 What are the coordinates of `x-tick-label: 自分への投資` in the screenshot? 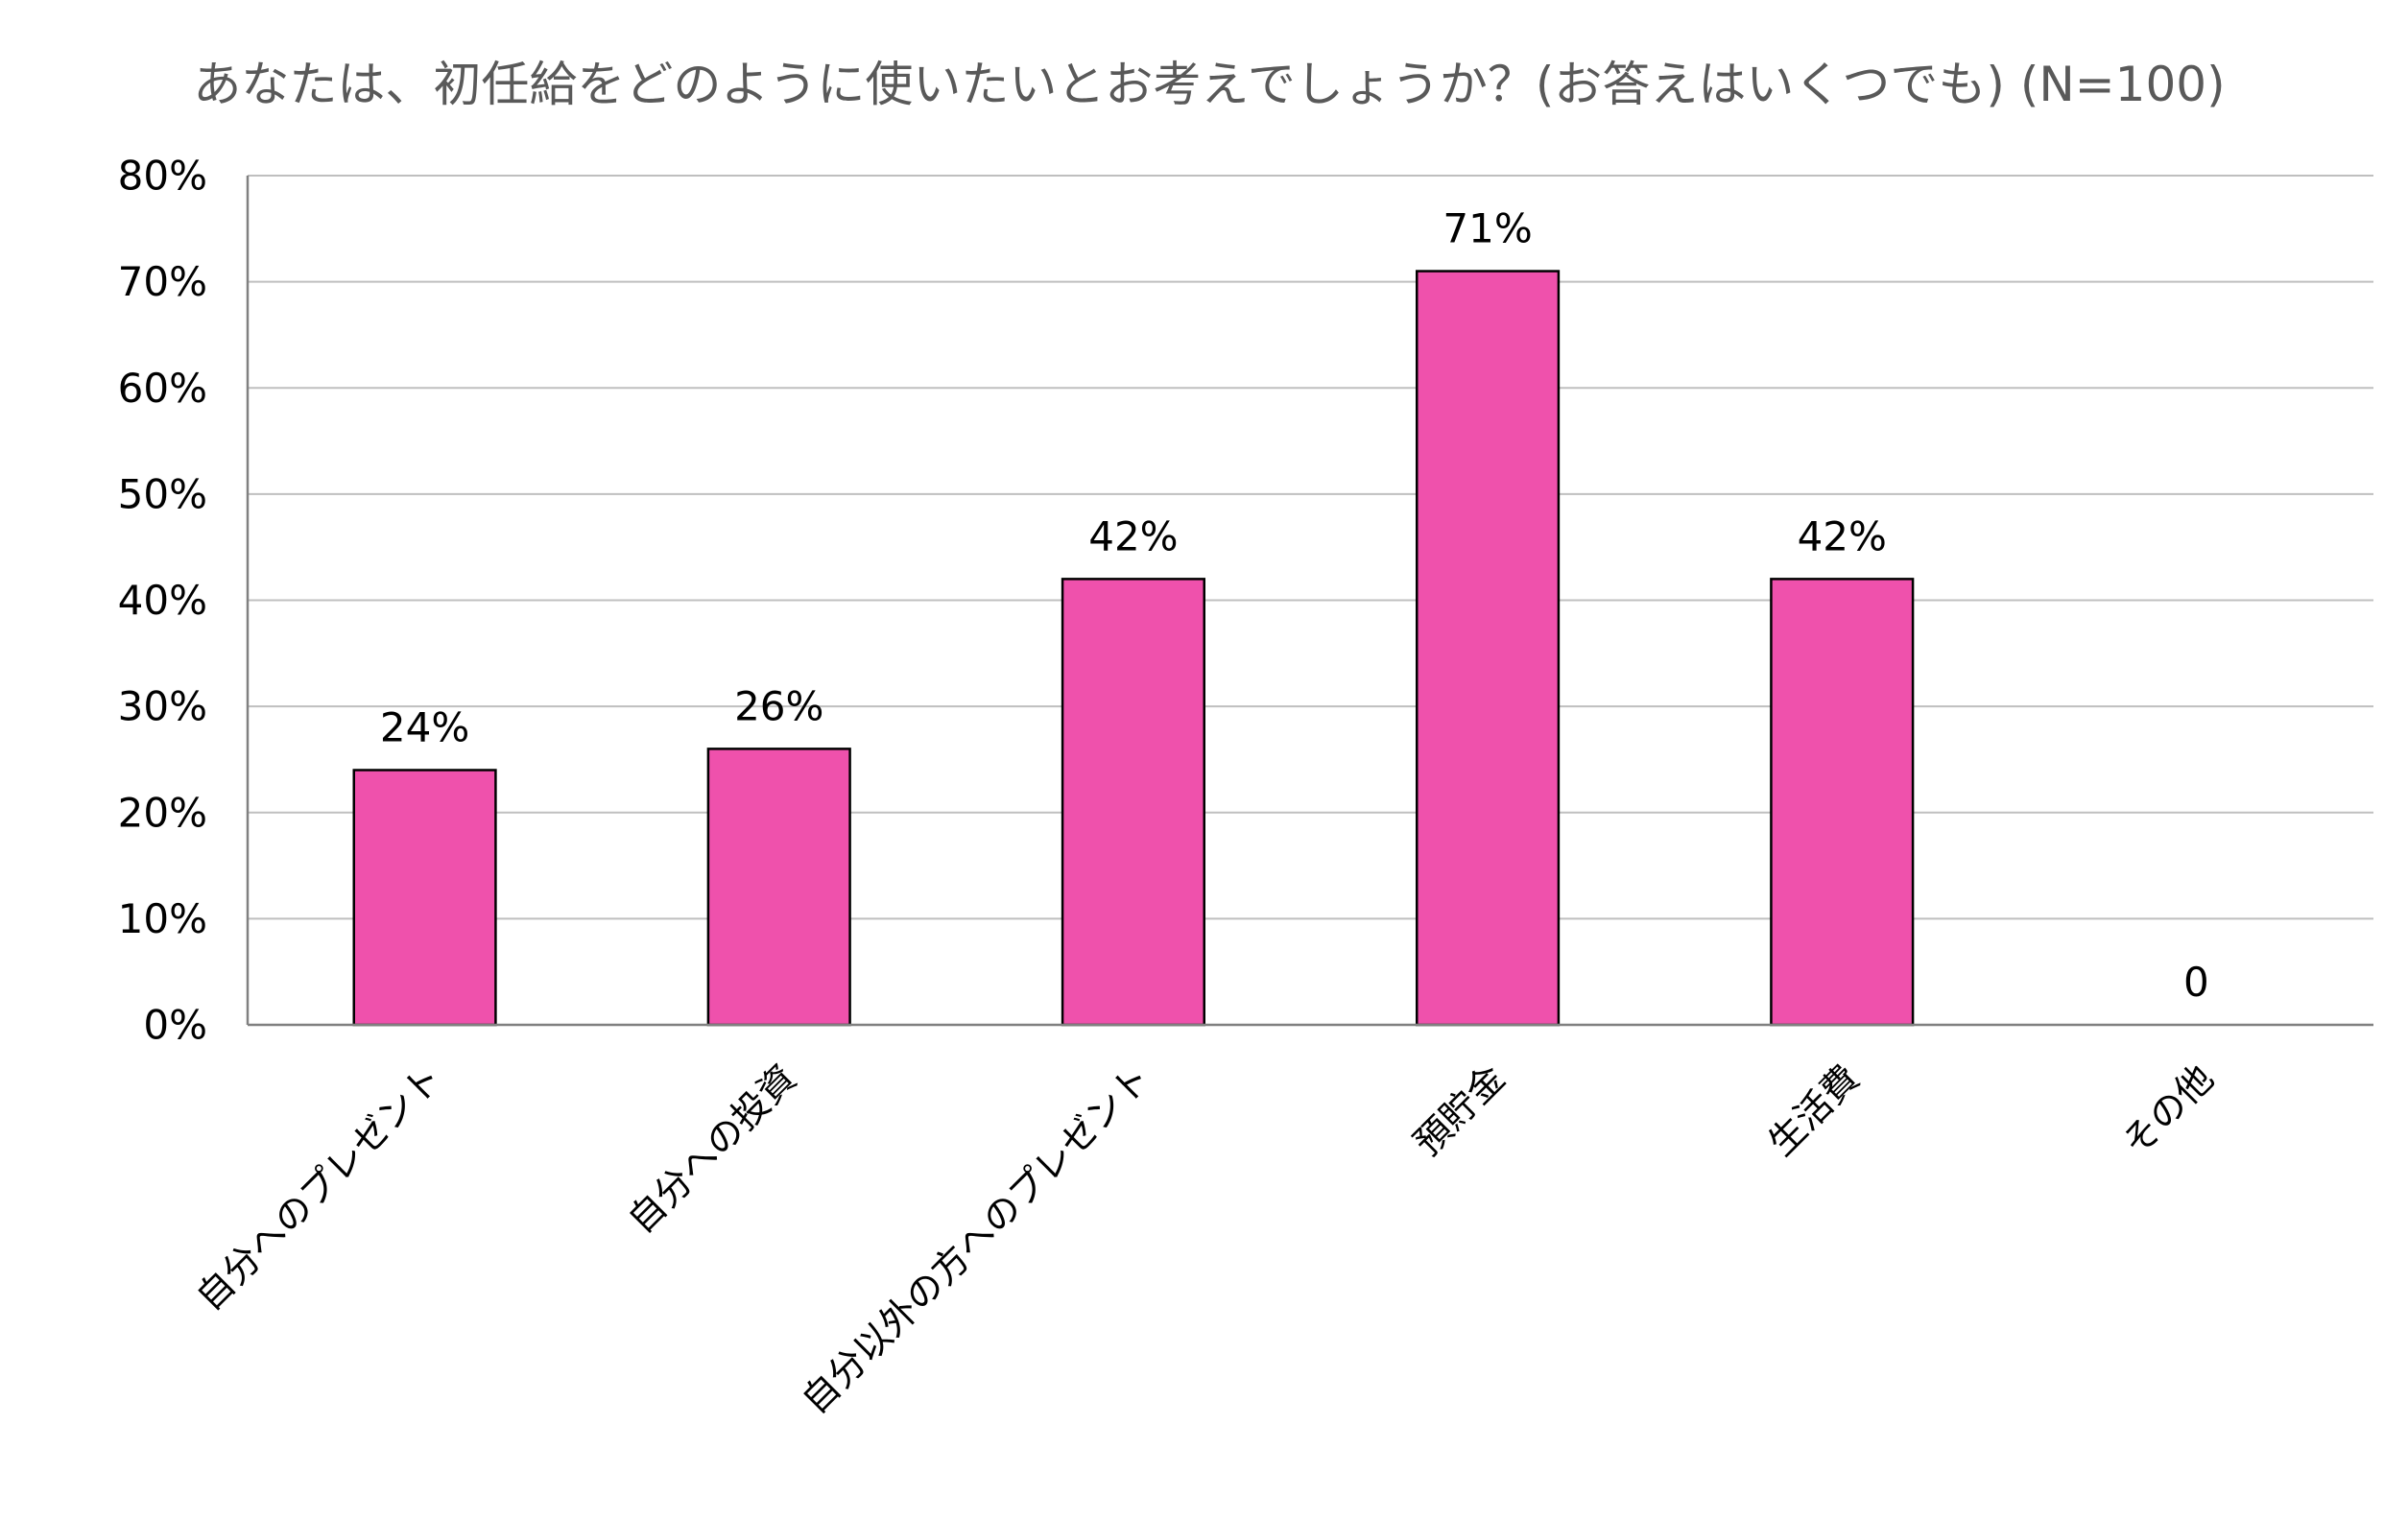 It's located at (712, 1149).